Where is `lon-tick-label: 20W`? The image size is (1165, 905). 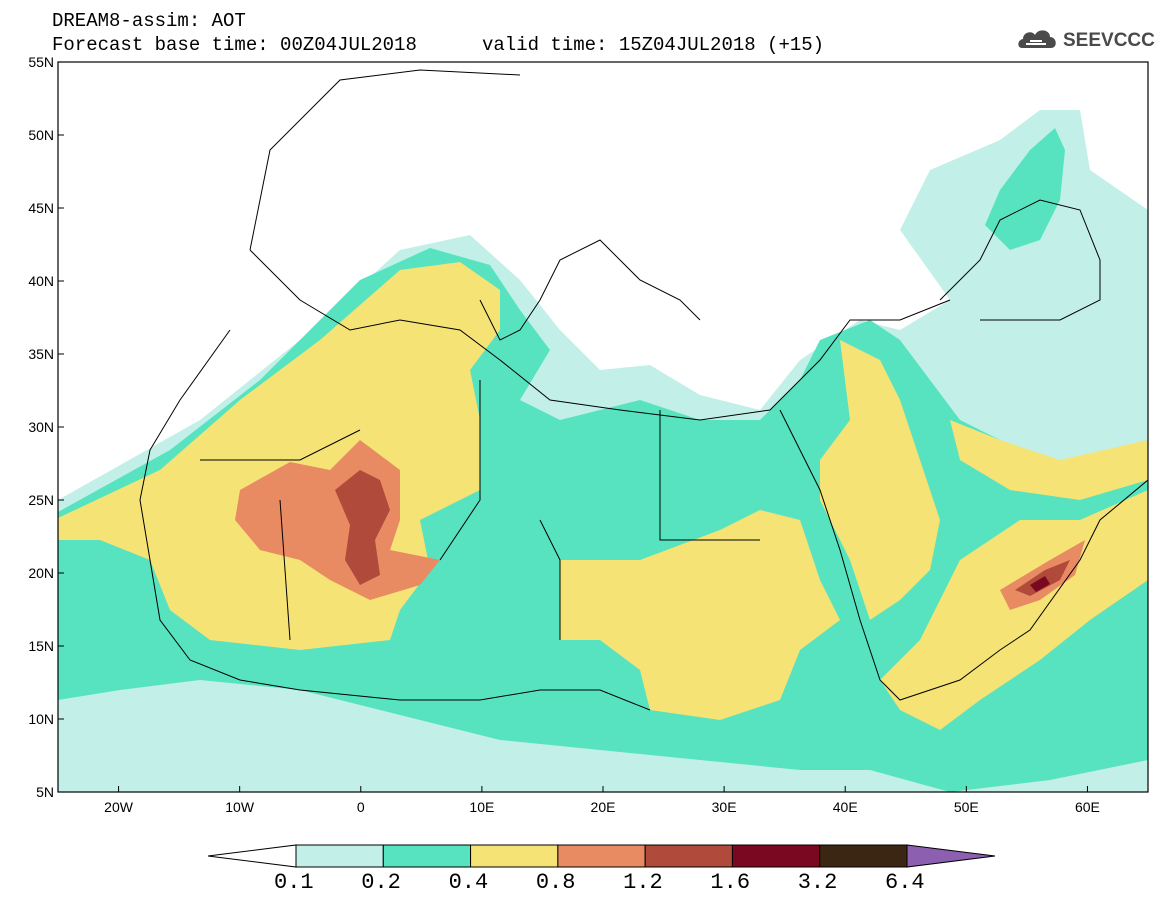 lon-tick-label: 20W is located at coordinates (119, 807).